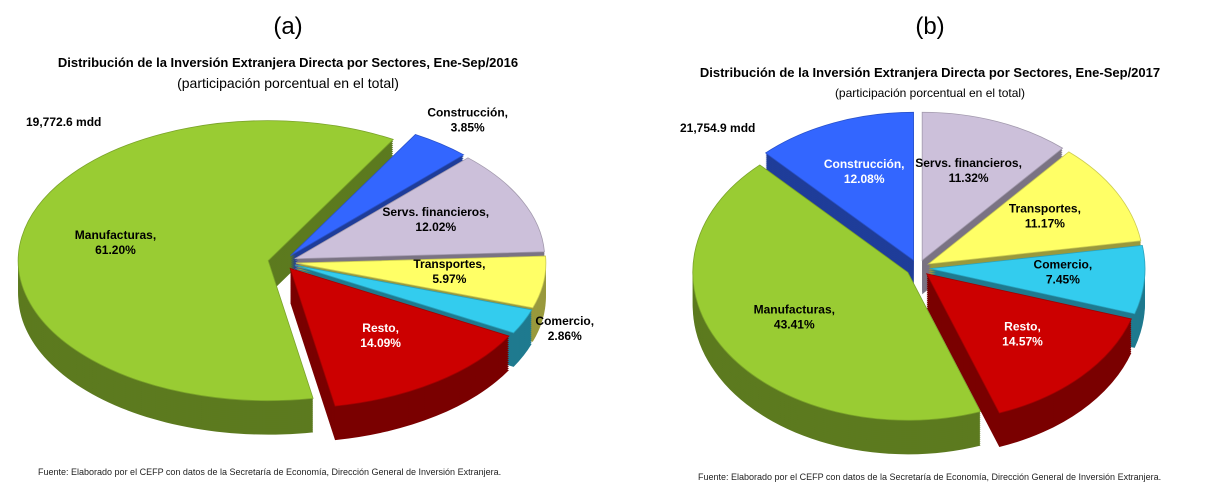  Describe the element at coordinates (63, 122) in the screenshot. I see `annotation: 19,772.6 mdd` at that location.